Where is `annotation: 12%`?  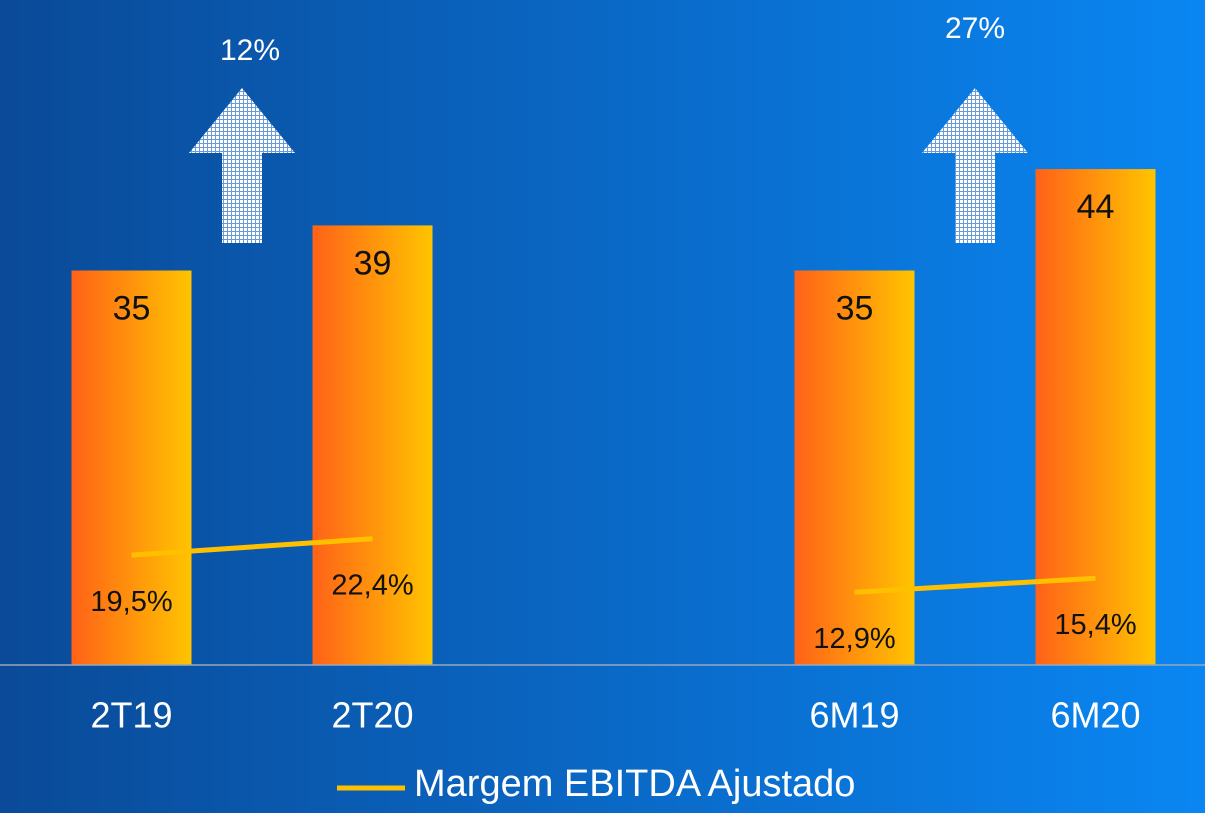
annotation: 12% is located at coordinates (250, 50).